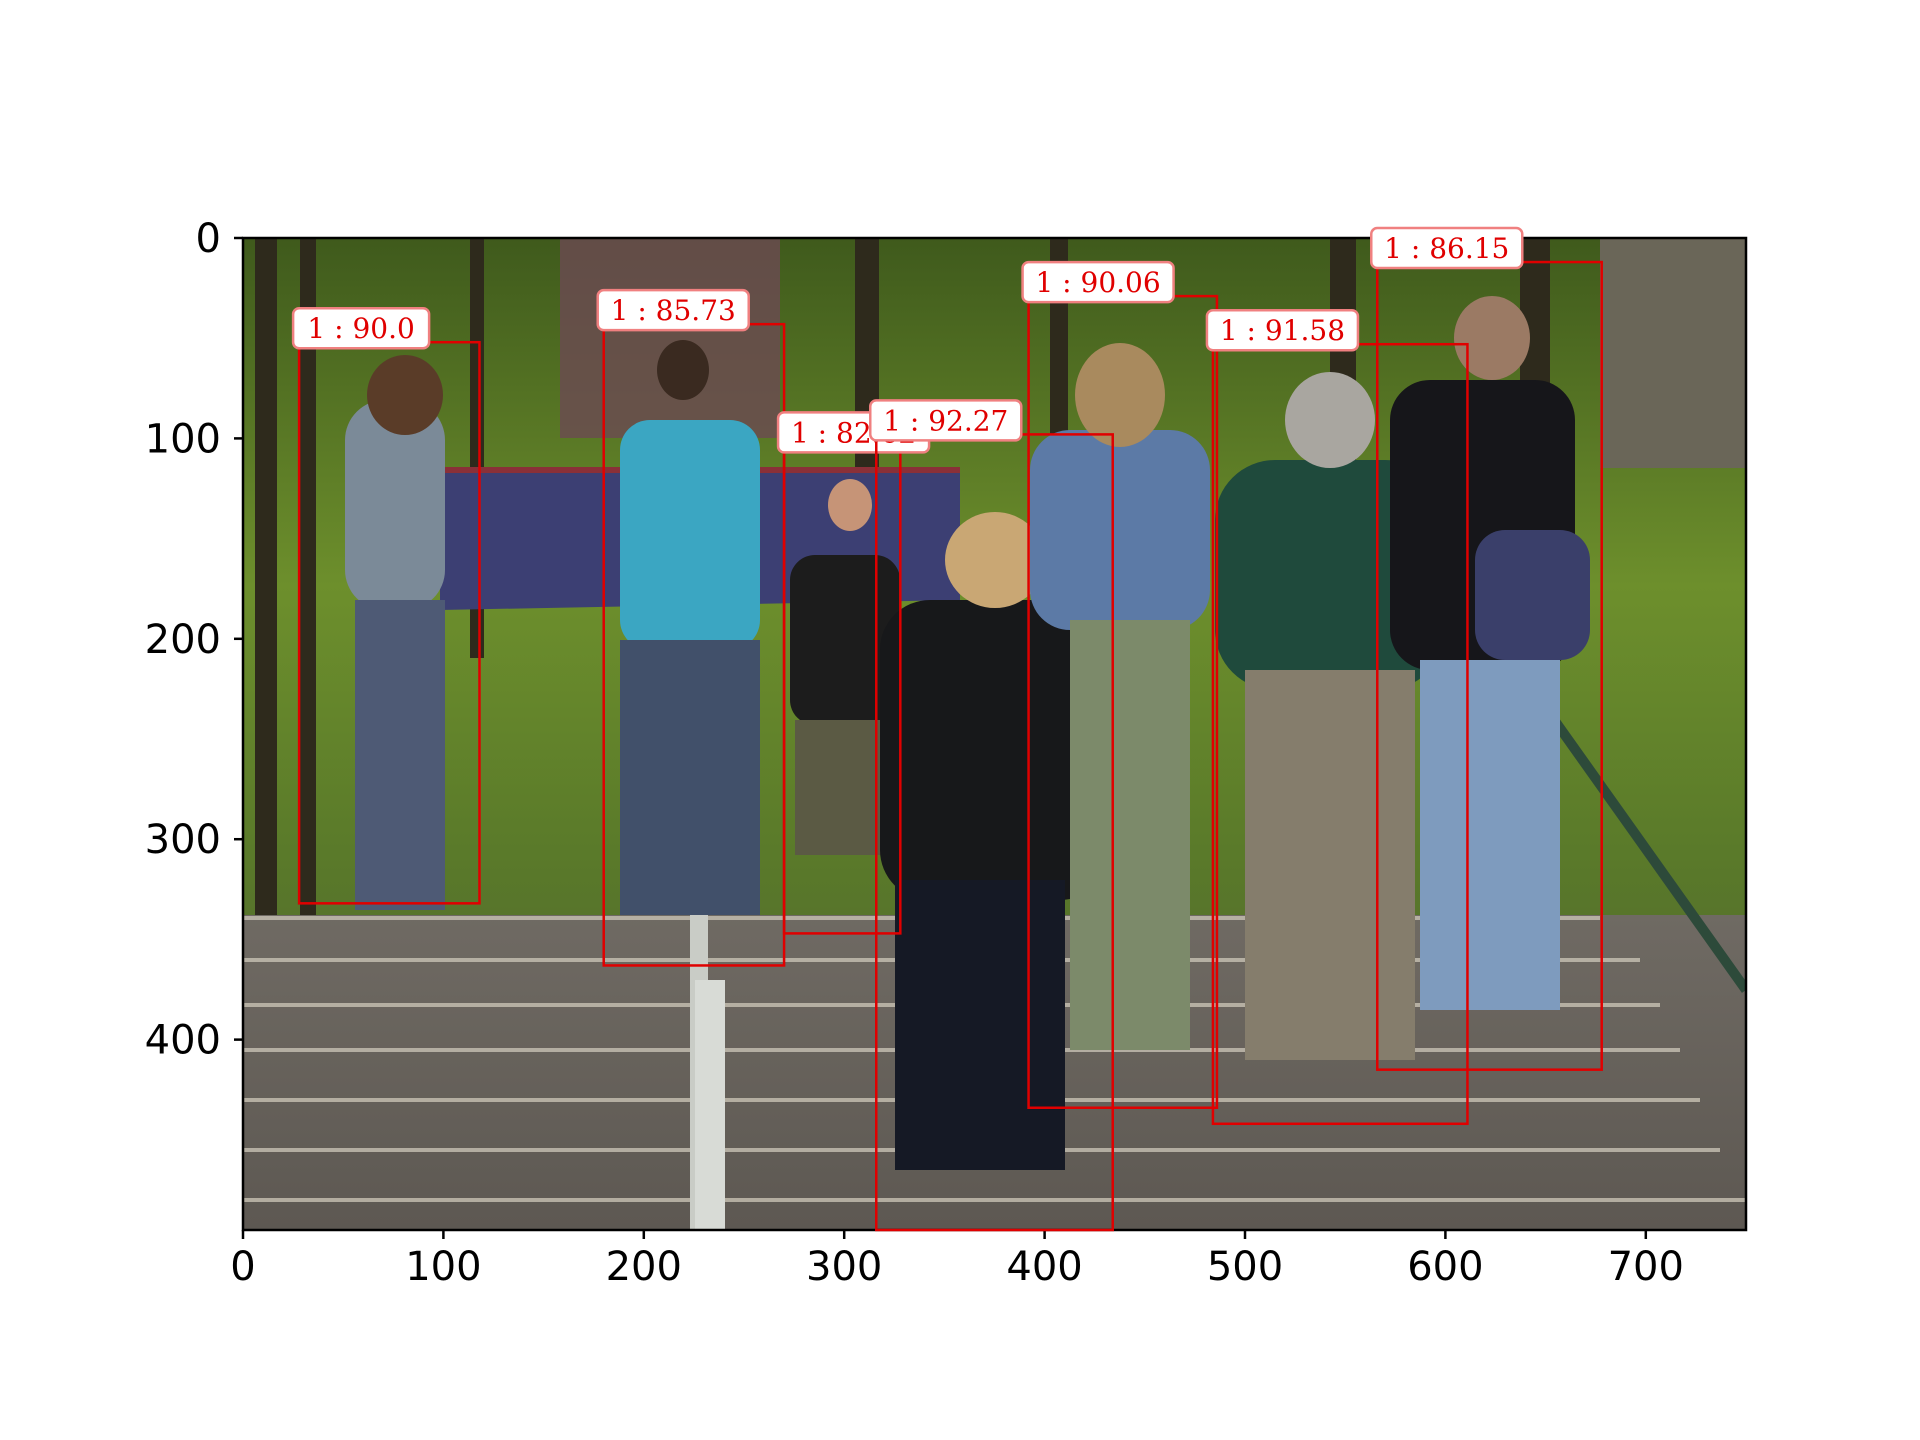  What do you see at coordinates (1337, 717) in the screenshot?
I see `detection: 1 : 91.58` at bounding box center [1337, 717].